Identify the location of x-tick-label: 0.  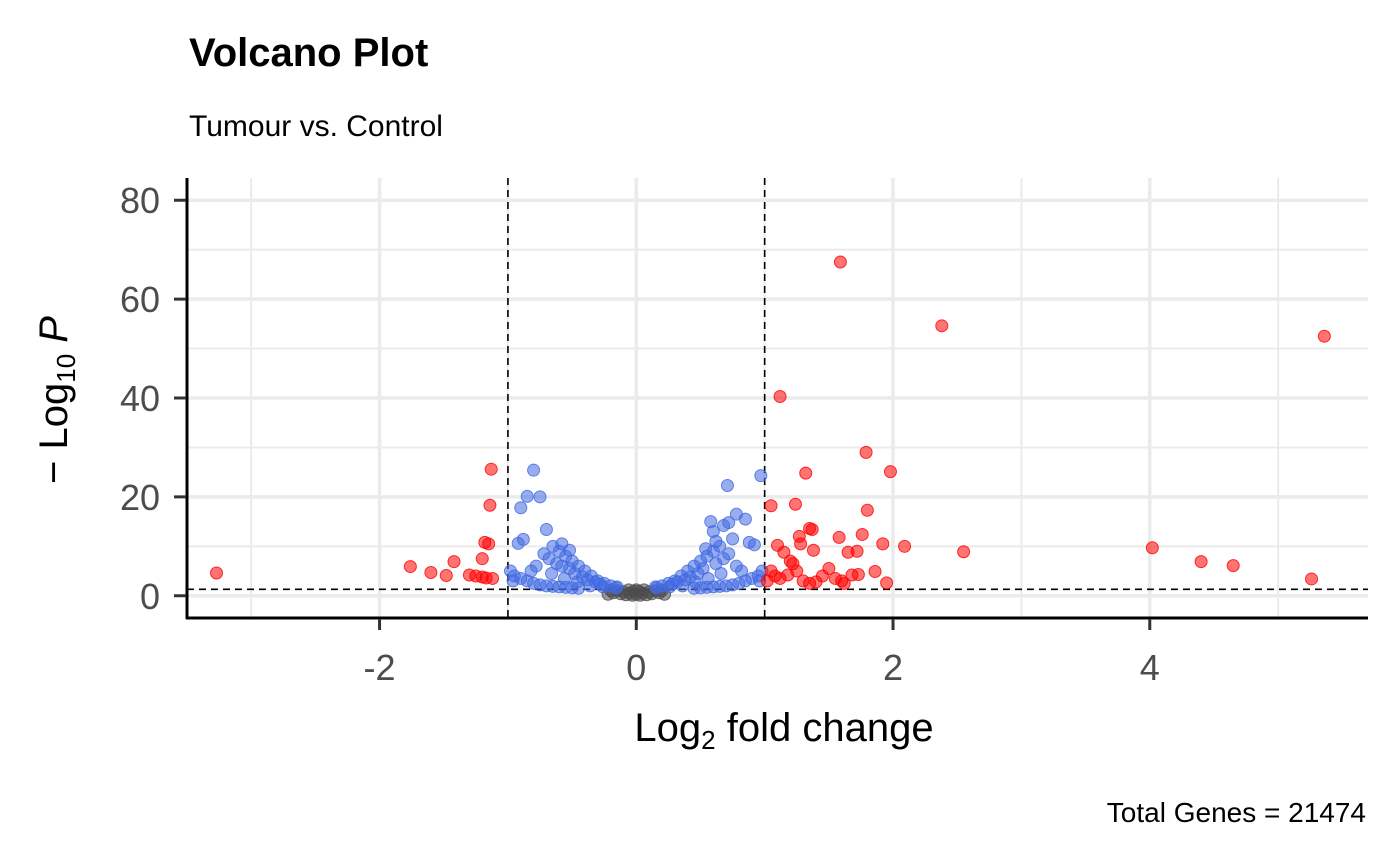
(636, 667).